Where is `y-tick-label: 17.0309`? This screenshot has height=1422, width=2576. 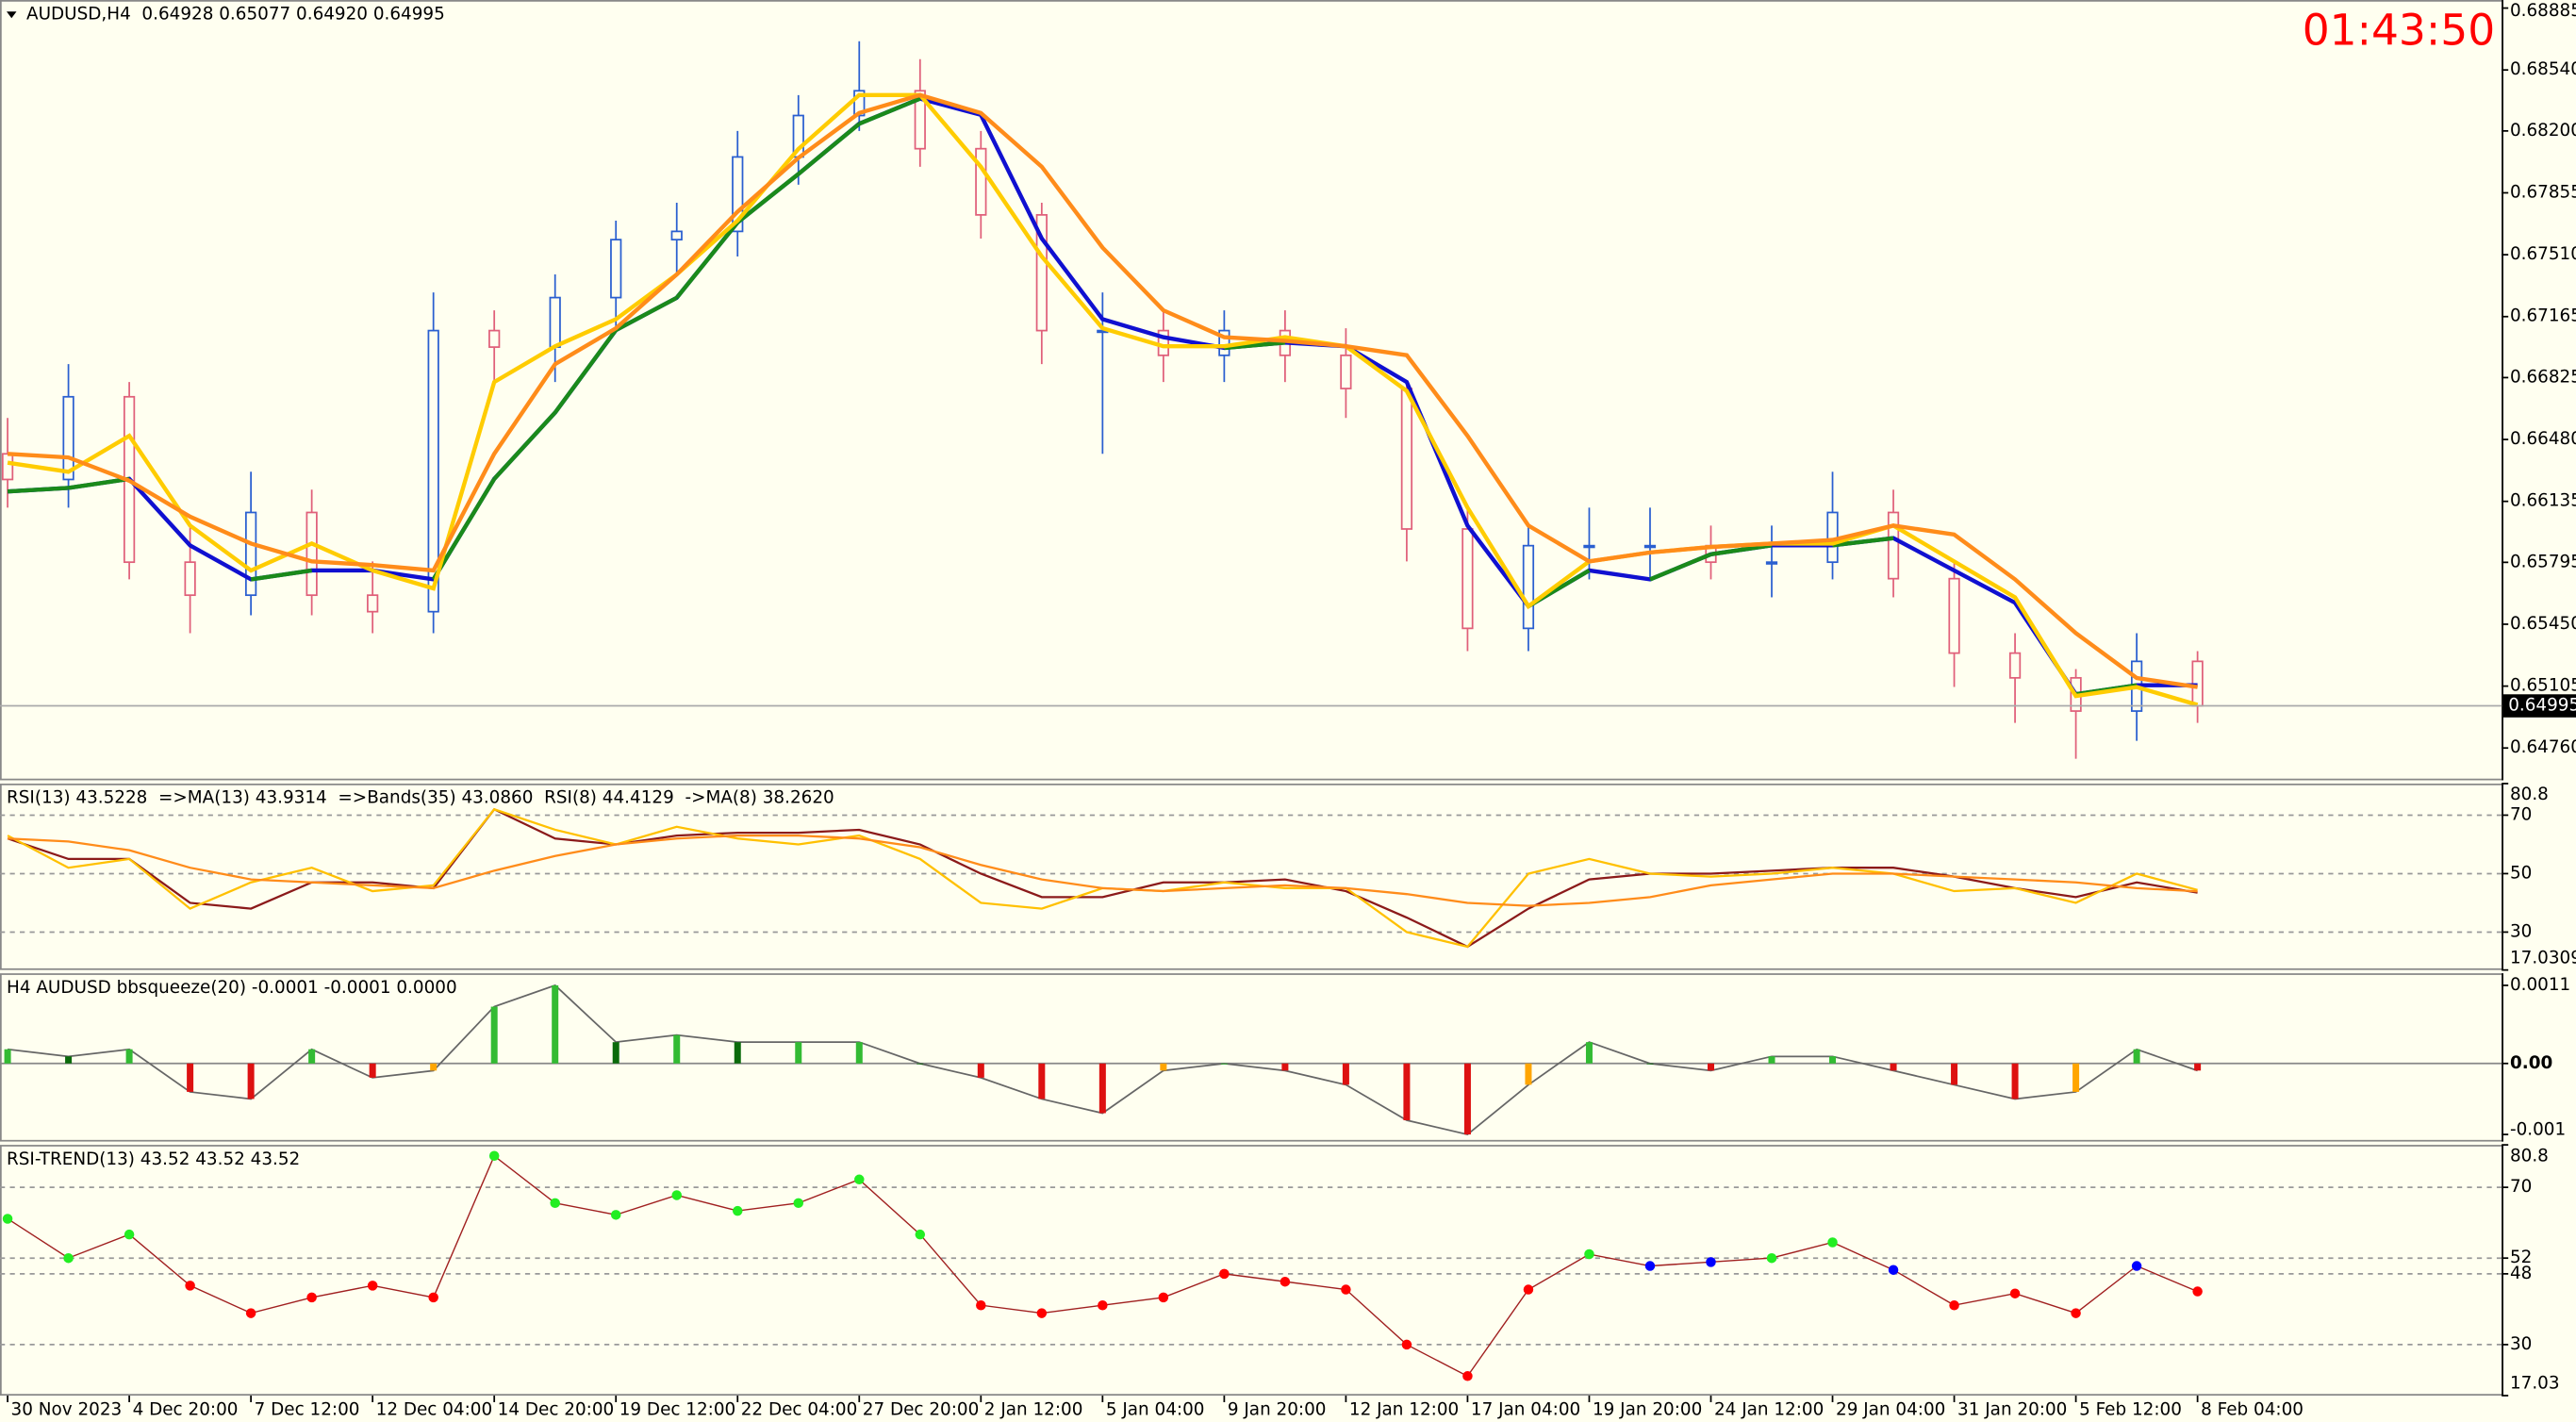 y-tick-label: 17.0309 is located at coordinates (2543, 957).